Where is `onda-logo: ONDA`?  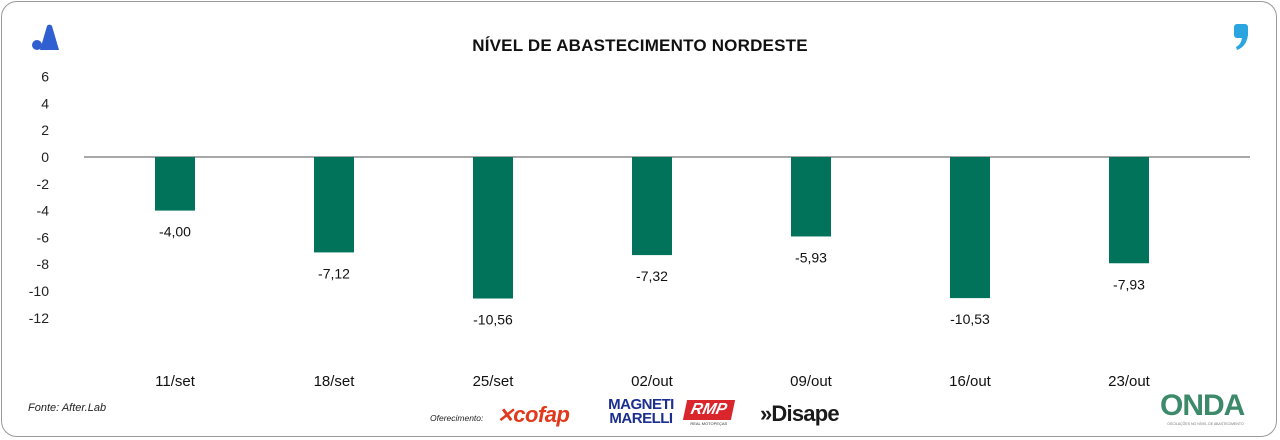
onda-logo: ONDA is located at coordinates (1202, 405).